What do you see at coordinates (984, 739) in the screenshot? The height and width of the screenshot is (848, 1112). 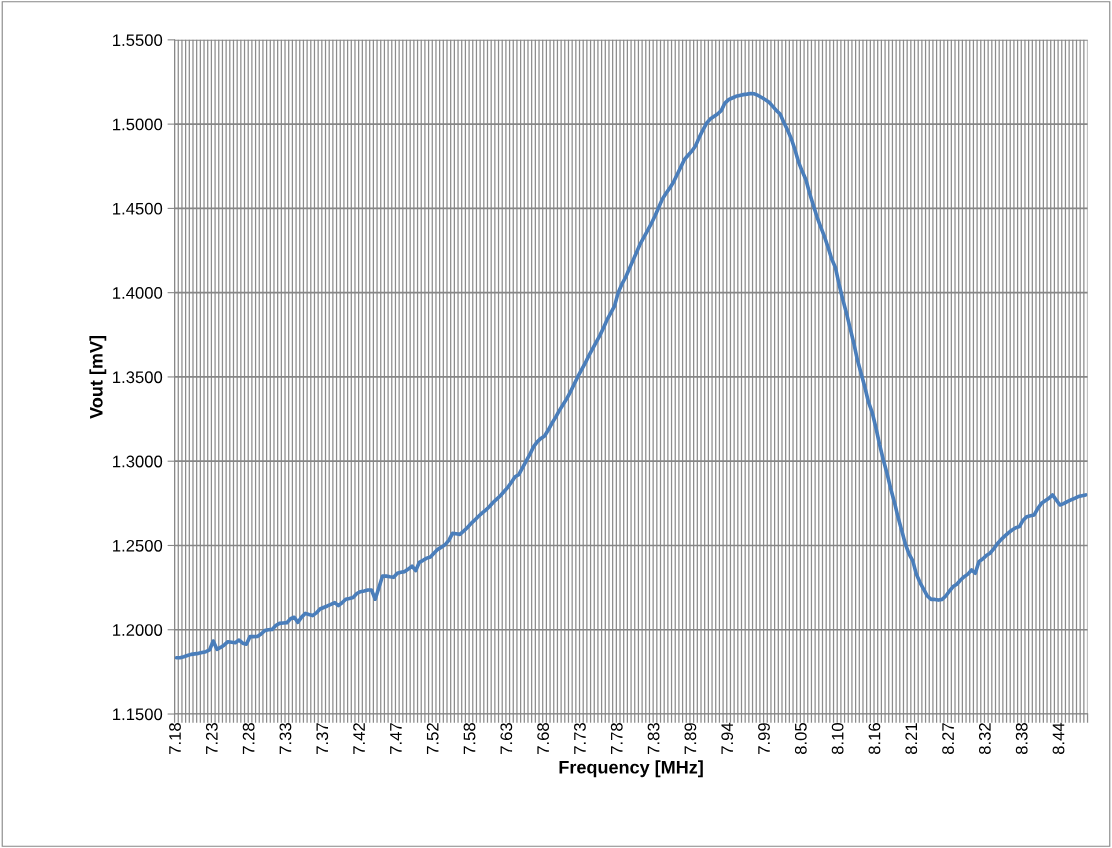 I see `x-tick-label: 8.32` at bounding box center [984, 739].